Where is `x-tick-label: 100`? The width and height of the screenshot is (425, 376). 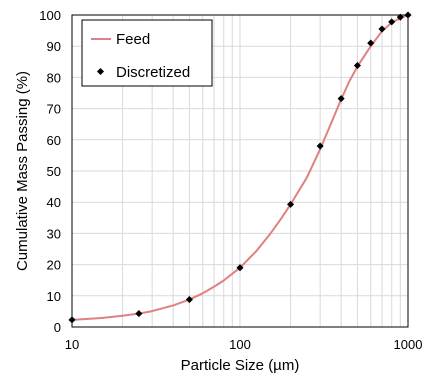
x-tick-label: 100 is located at coordinates (240, 344).